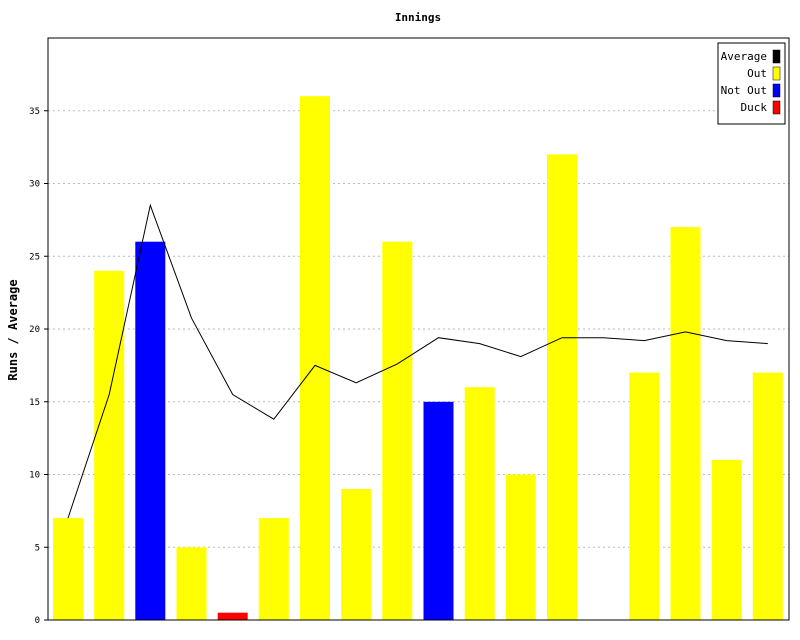  What do you see at coordinates (754, 107) in the screenshot?
I see `legend-label: Duck` at bounding box center [754, 107].